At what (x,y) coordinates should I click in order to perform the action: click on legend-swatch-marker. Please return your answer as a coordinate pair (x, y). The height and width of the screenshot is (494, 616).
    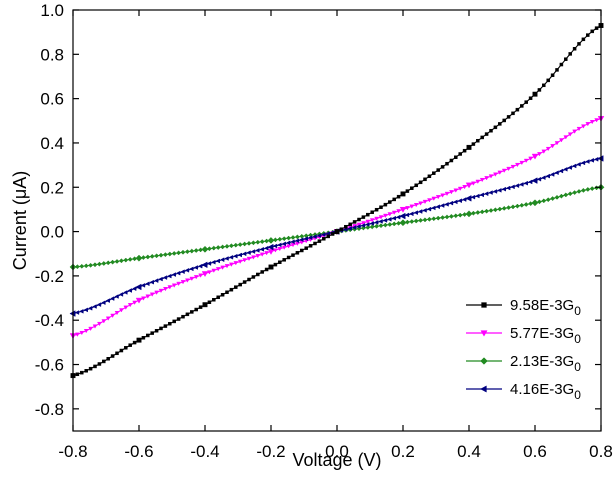
    Looking at the image, I should click on (484, 333).